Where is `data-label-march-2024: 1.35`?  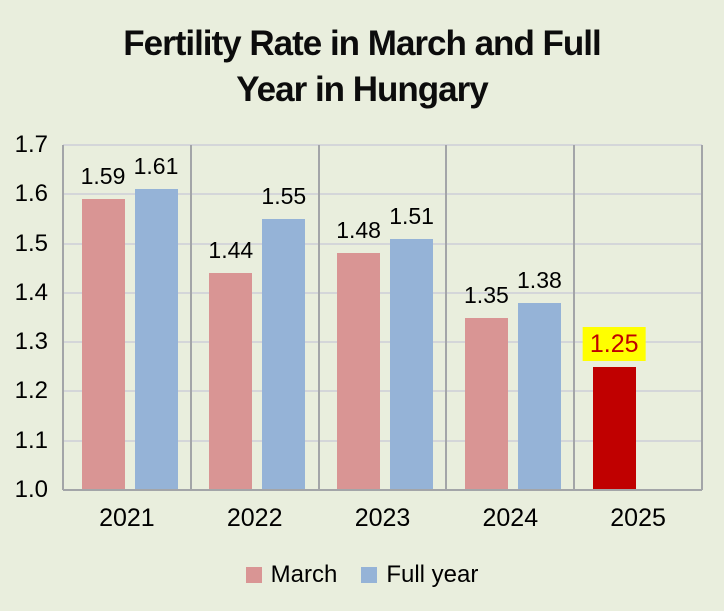
data-label-march-2024: 1.35 is located at coordinates (486, 294).